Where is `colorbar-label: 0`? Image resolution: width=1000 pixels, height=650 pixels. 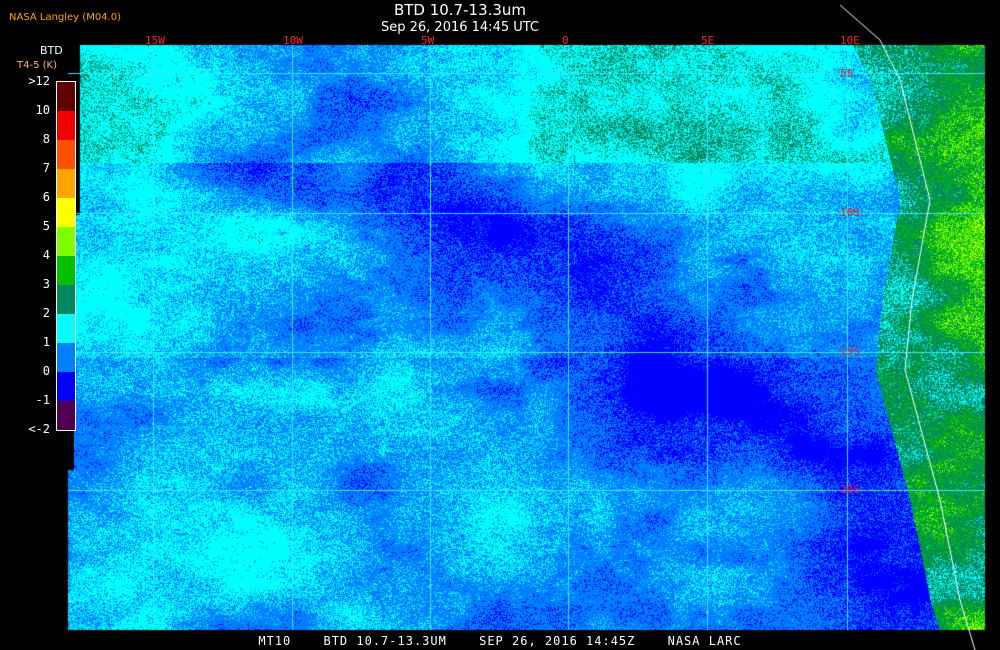 colorbar-label: 0 is located at coordinates (46, 371).